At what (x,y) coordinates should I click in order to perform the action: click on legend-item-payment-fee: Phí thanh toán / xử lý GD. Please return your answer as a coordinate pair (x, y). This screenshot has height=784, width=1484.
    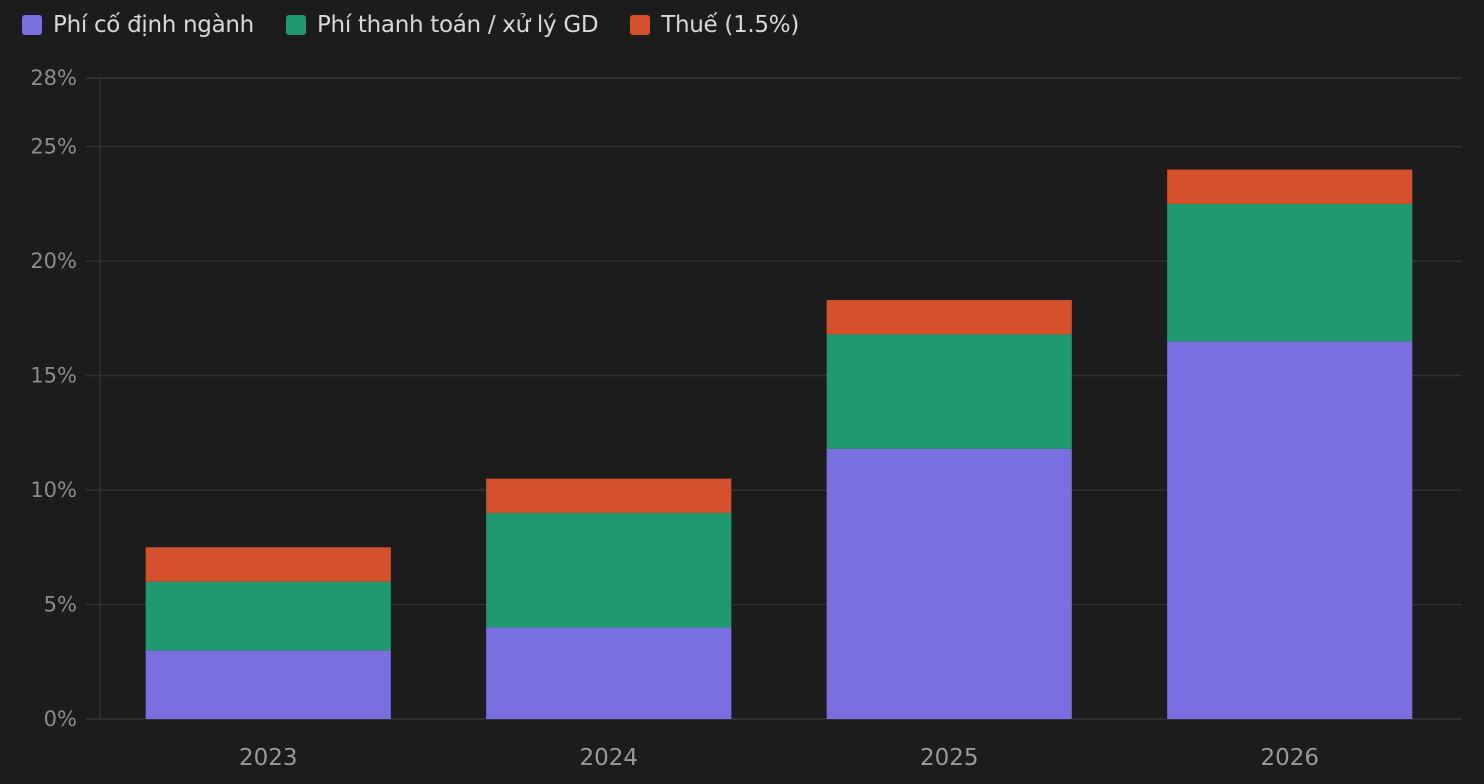
    Looking at the image, I should click on (442, 25).